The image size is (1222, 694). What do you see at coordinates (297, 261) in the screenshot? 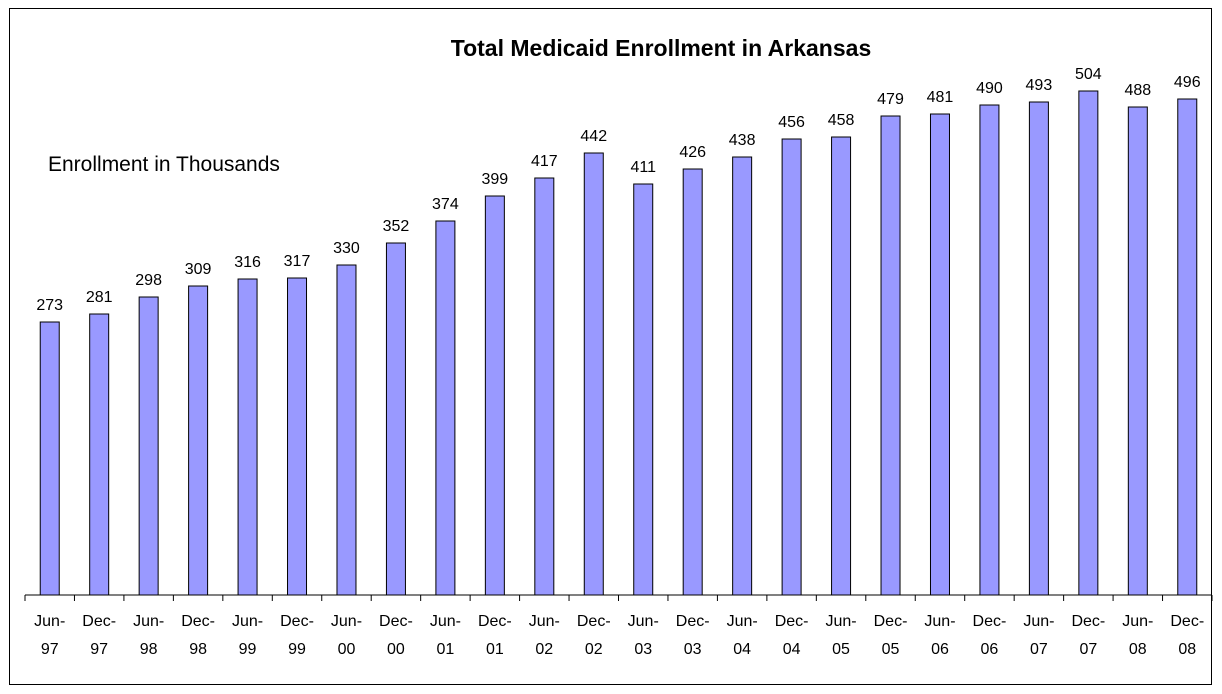
I see `data-label: 317` at bounding box center [297, 261].